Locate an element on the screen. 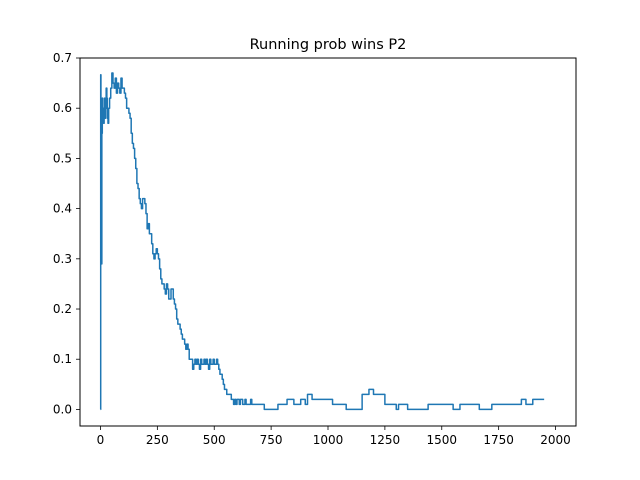 Image resolution: width=640 pixels, height=480 pixels. chart-title: Running prob wins P2 is located at coordinates (328, 45).